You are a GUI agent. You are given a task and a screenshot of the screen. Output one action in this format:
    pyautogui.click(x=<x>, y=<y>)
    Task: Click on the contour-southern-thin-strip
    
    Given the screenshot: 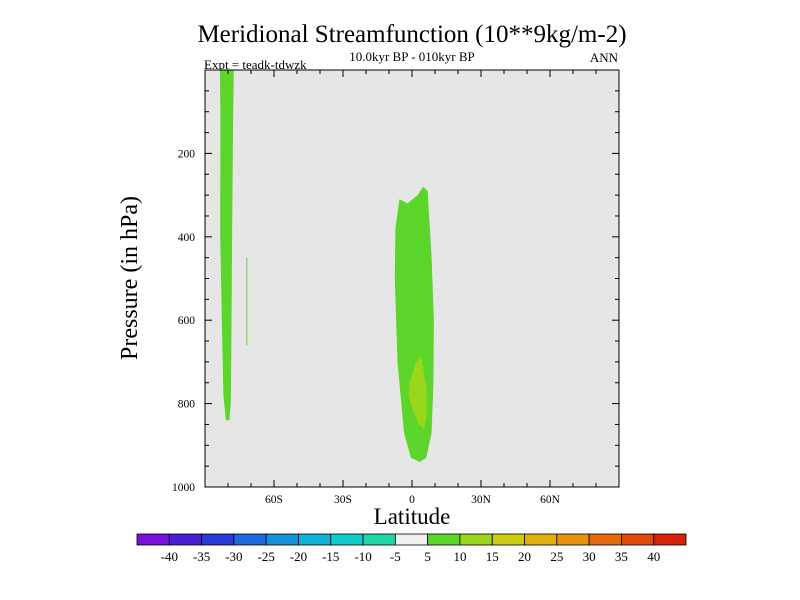 What is the action you would take?
    pyautogui.click(x=247, y=301)
    